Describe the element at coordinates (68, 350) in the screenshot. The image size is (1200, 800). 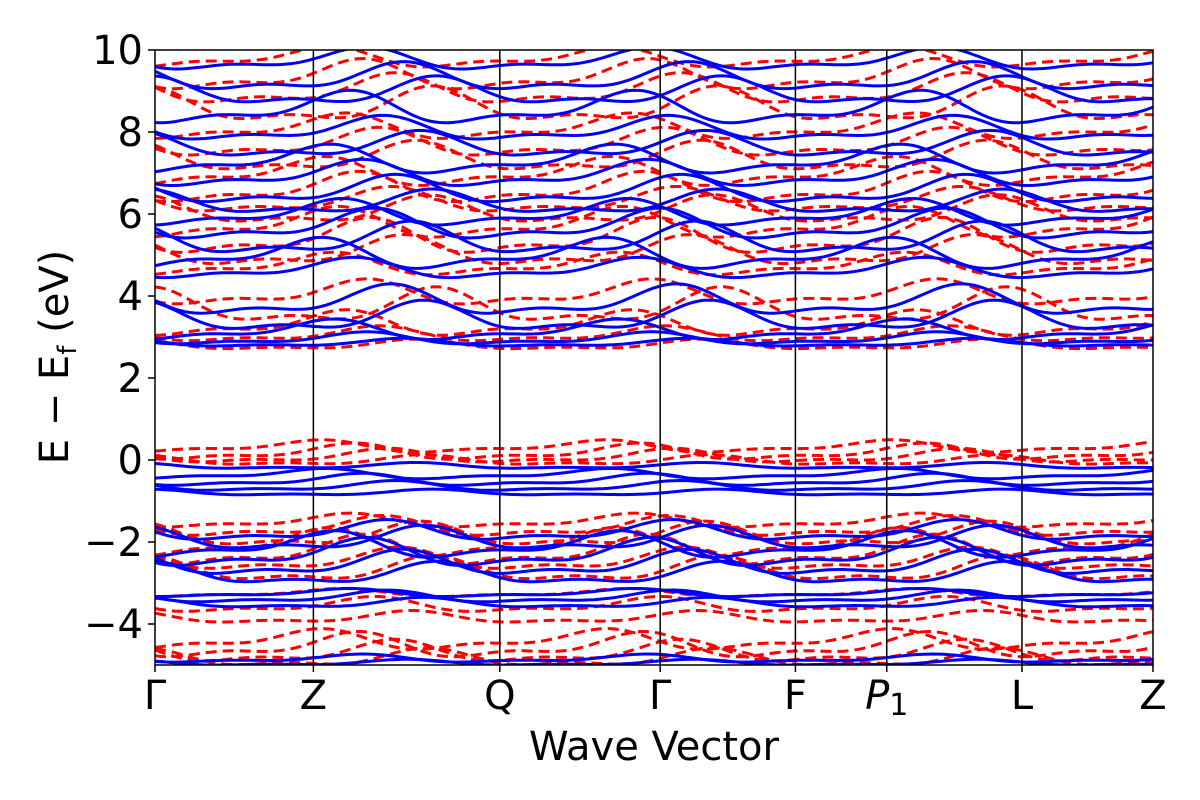
I see `y-axis-title-sub: f` at that location.